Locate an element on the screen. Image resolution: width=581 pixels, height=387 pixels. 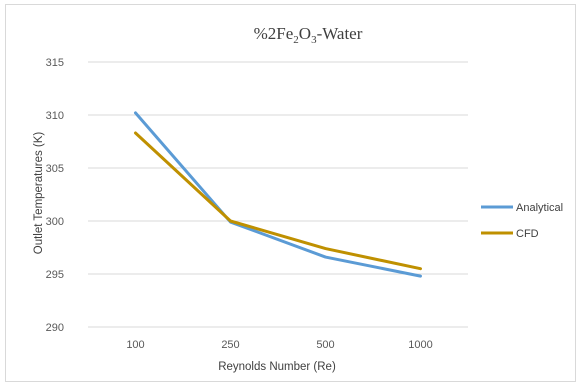
y-tick-label: 305 is located at coordinates (55, 169).